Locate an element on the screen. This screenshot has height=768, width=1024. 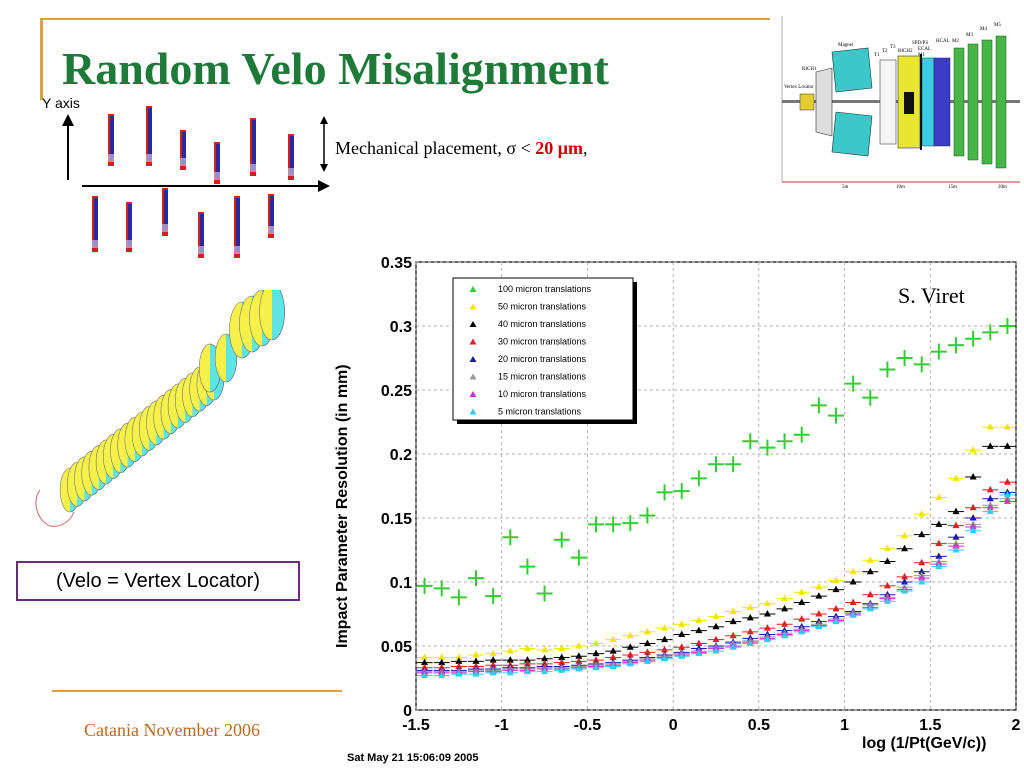
detector-tick-20m: 20m is located at coordinates (1002, 187).